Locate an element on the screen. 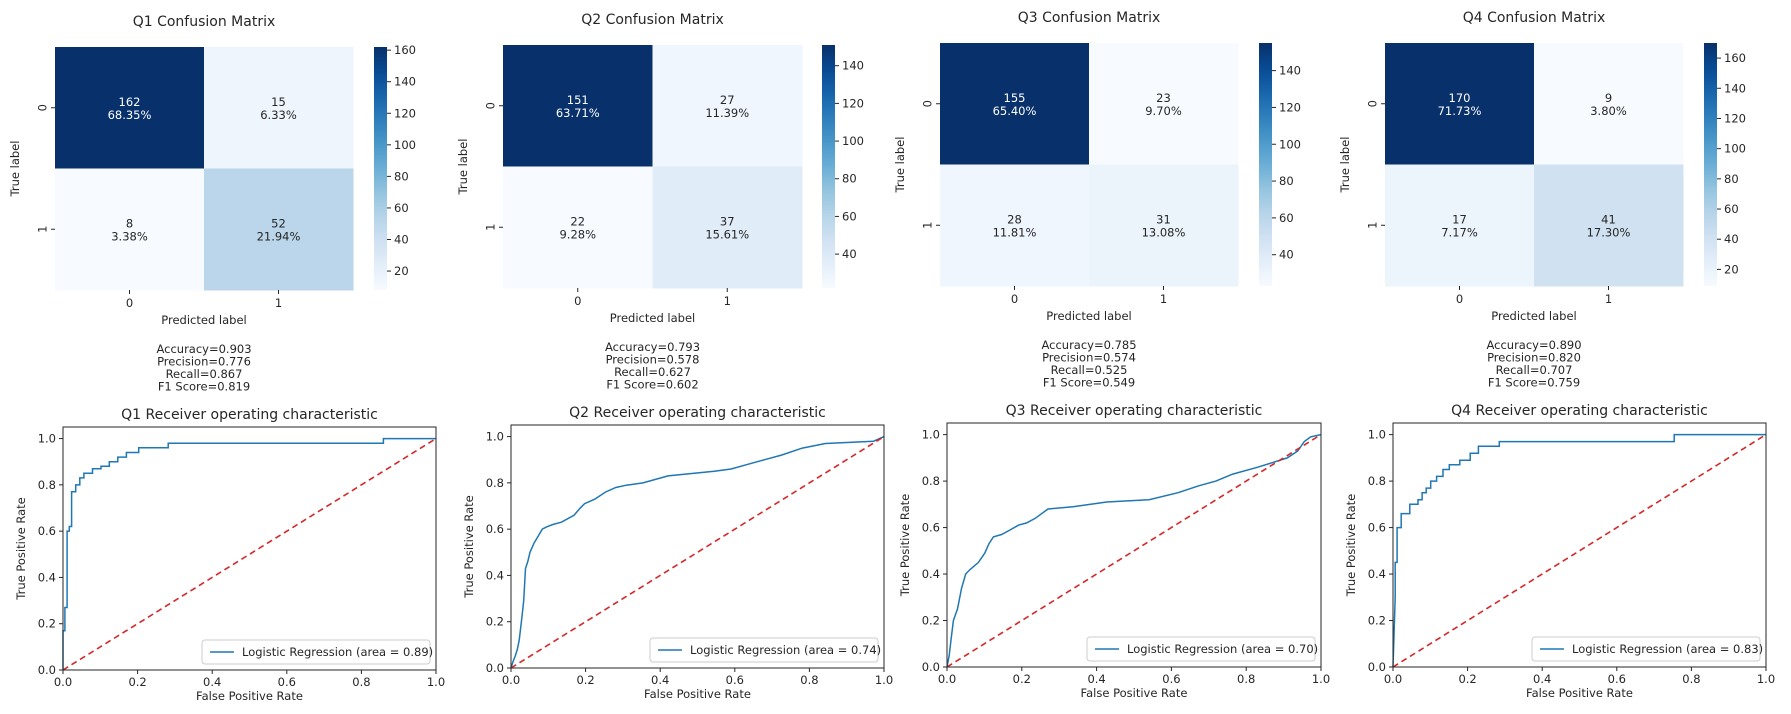 The height and width of the screenshot is (714, 1791). cell-percent: 68.35% is located at coordinates (130, 115).